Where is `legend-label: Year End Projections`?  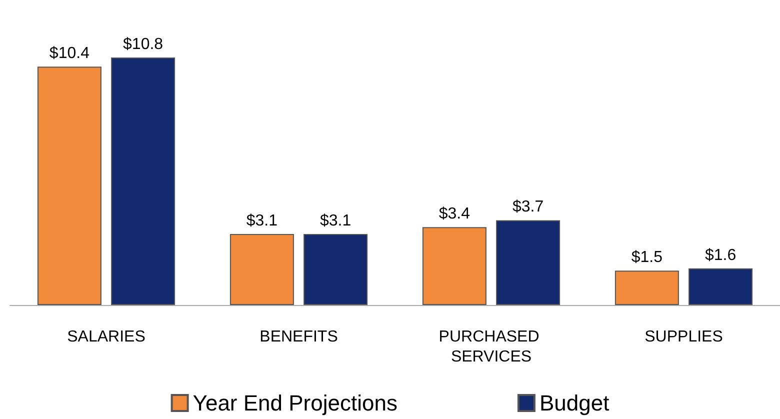
legend-label: Year End Projections is located at coordinates (295, 403).